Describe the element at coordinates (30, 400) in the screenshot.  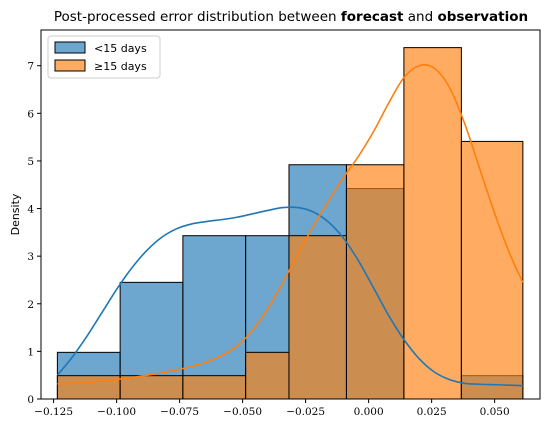
I see `y-tick-label: 0` at that location.